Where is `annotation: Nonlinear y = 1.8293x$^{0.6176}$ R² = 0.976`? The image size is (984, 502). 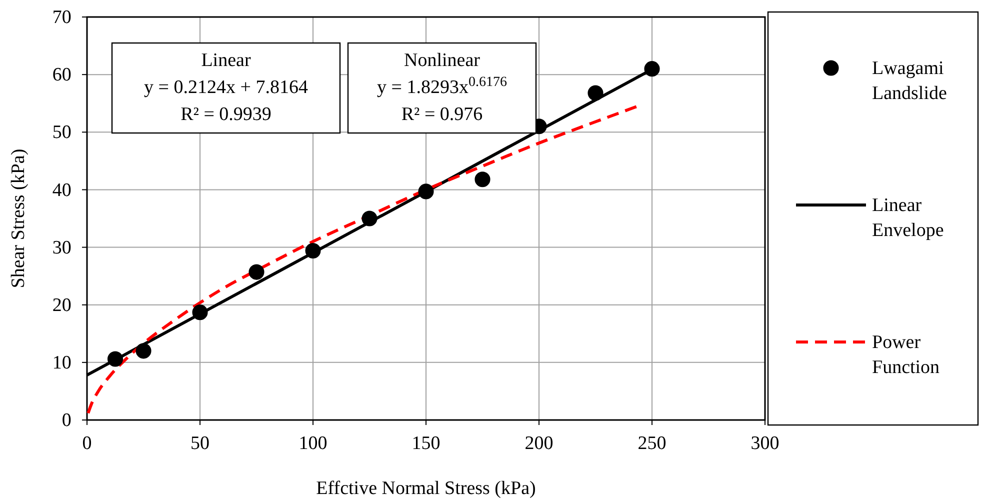
annotation: Nonlinear y = 1.8293x$^{0.6176}$ R² = 0.976 is located at coordinates (442, 87).